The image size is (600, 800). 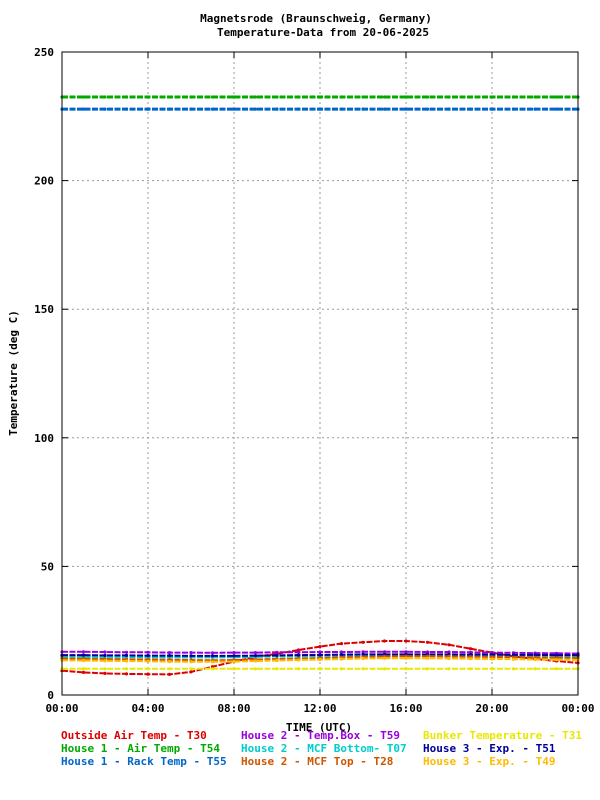 I want to click on chart-subtitle: Temperature-Data from 20-06-2025, so click(x=323, y=32).